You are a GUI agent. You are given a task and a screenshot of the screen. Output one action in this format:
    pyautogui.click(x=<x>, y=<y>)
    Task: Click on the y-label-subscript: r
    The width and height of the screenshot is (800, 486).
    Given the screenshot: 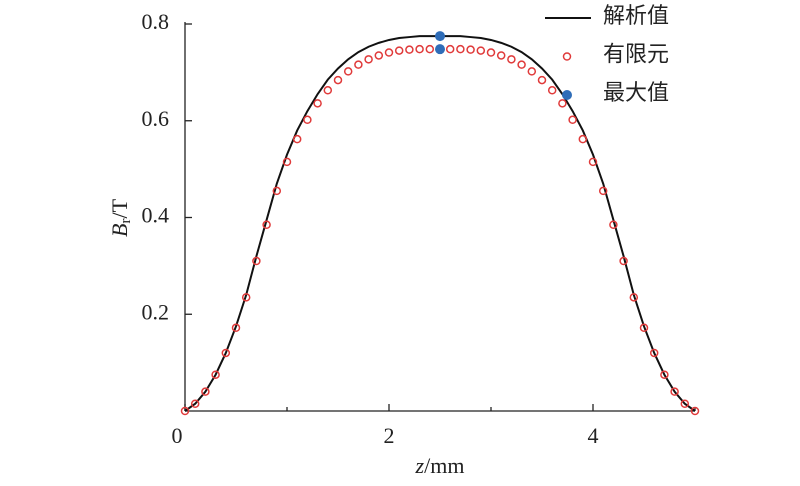 What is the action you would take?
    pyautogui.click(x=126, y=221)
    